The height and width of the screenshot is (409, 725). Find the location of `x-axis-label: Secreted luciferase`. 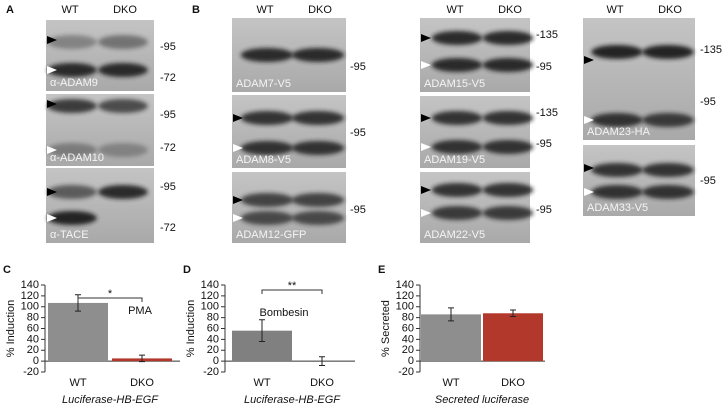

x-axis-label: Secreted luciferase is located at coordinates (482, 400).